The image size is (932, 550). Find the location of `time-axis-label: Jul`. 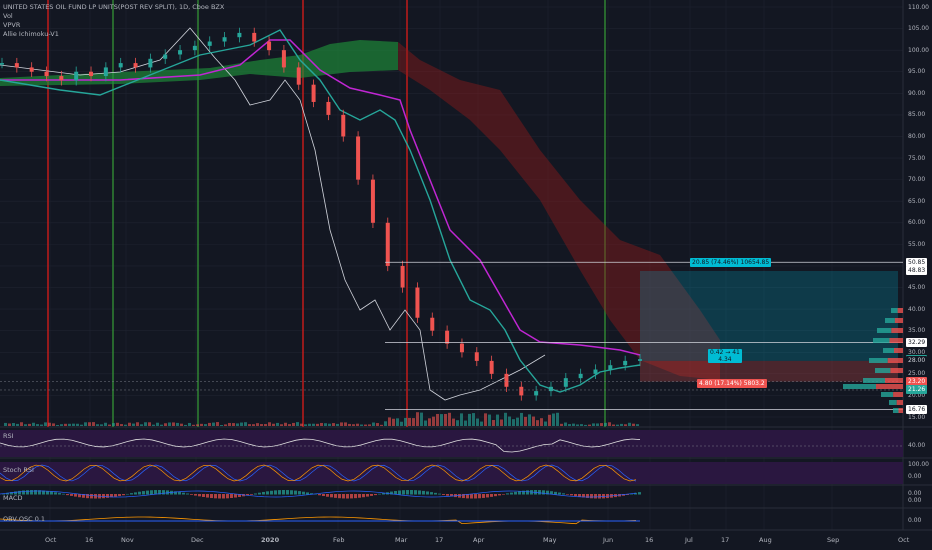

time-axis-label: Jul is located at coordinates (689, 540).